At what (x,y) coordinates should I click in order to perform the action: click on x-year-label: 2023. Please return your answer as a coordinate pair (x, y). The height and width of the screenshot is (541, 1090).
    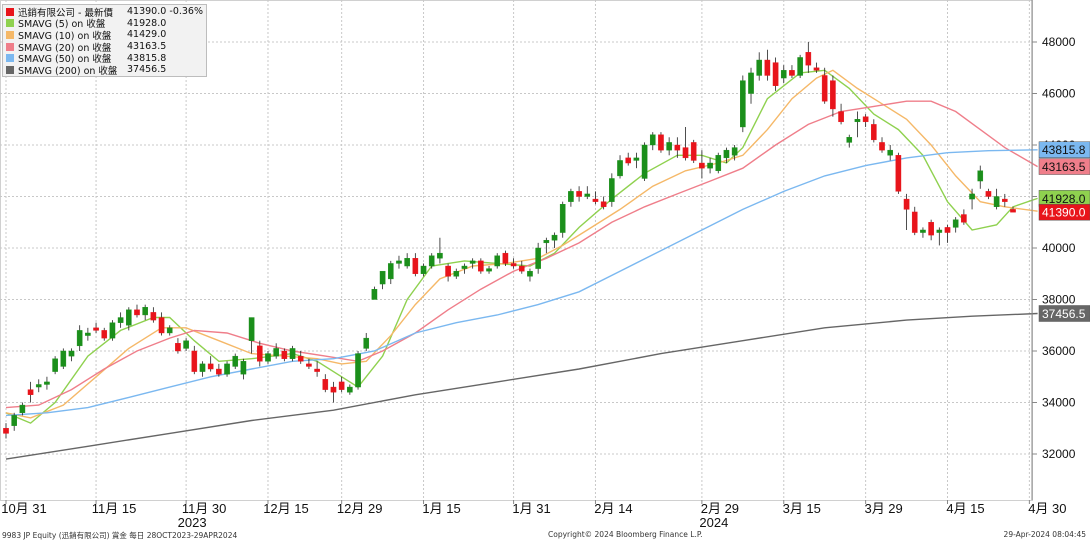
    Looking at the image, I should click on (192, 522).